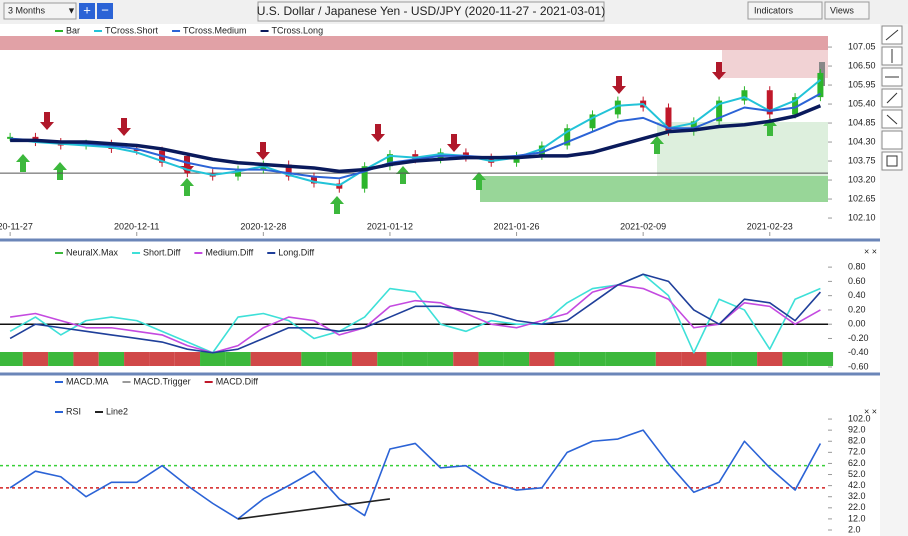  Describe the element at coordinates (229, 252) in the screenshot. I see `legend-label: Medium.Diff` at that location.